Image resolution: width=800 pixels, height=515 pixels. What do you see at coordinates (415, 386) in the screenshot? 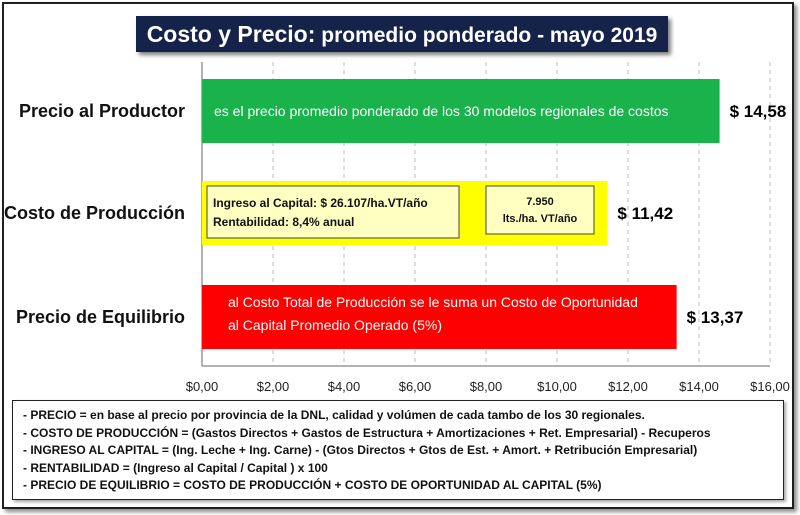
I see `x-tick-label: $6,00` at bounding box center [415, 386].